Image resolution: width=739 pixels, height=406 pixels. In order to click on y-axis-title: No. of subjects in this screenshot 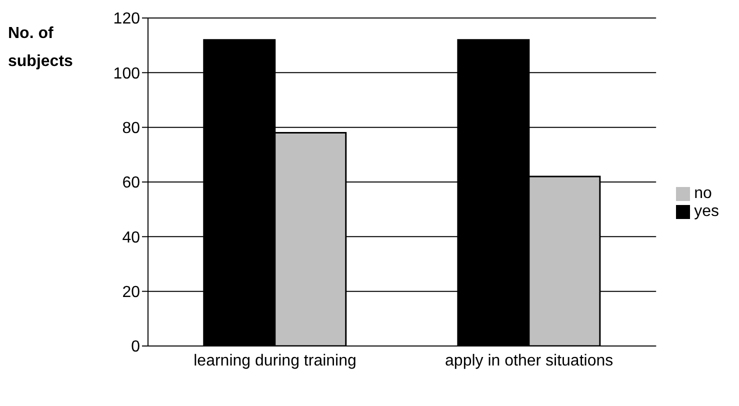, I will do `click(41, 48)`.